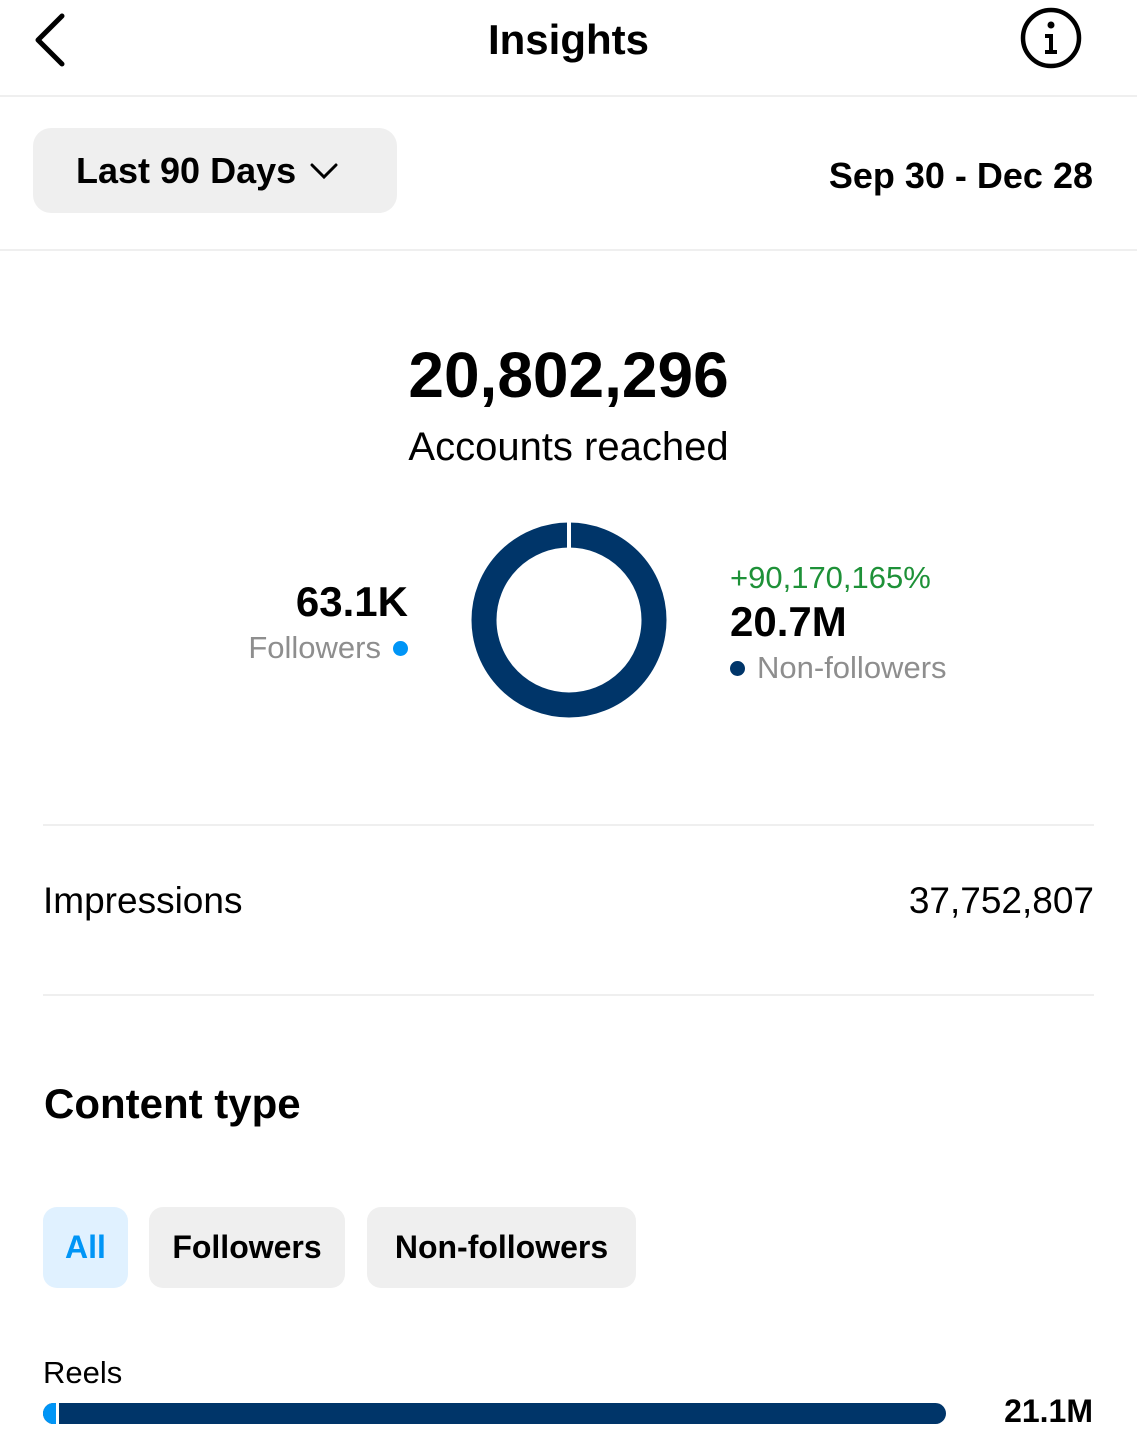  What do you see at coordinates (247, 1247) in the screenshot?
I see `tab-followers: Followers` at bounding box center [247, 1247].